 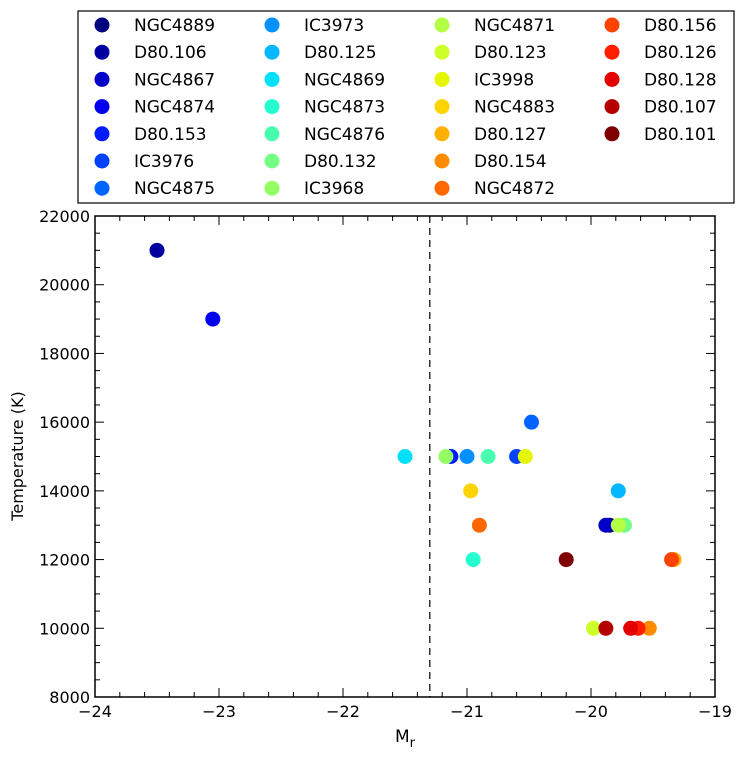 I want to click on y-axis-label: Temperature (K), so click(x=17, y=456).